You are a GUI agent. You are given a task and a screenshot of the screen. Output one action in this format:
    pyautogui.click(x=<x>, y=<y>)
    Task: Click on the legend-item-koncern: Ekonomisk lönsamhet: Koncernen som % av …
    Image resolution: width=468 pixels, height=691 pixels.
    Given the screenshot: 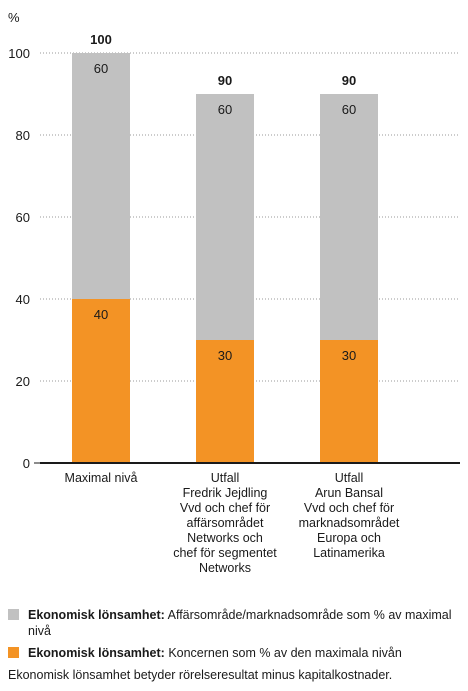 What is the action you would take?
    pyautogui.click(x=238, y=653)
    